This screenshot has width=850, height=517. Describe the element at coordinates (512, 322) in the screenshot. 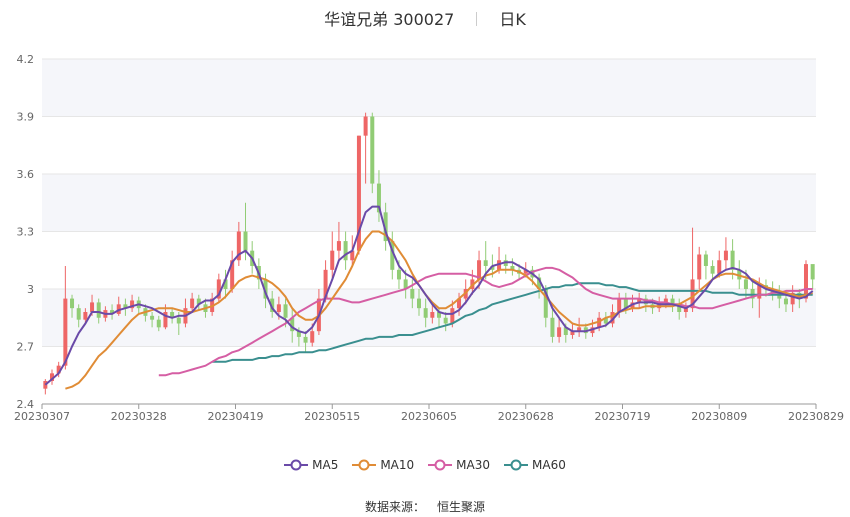

I see `ma60-line` at that location.